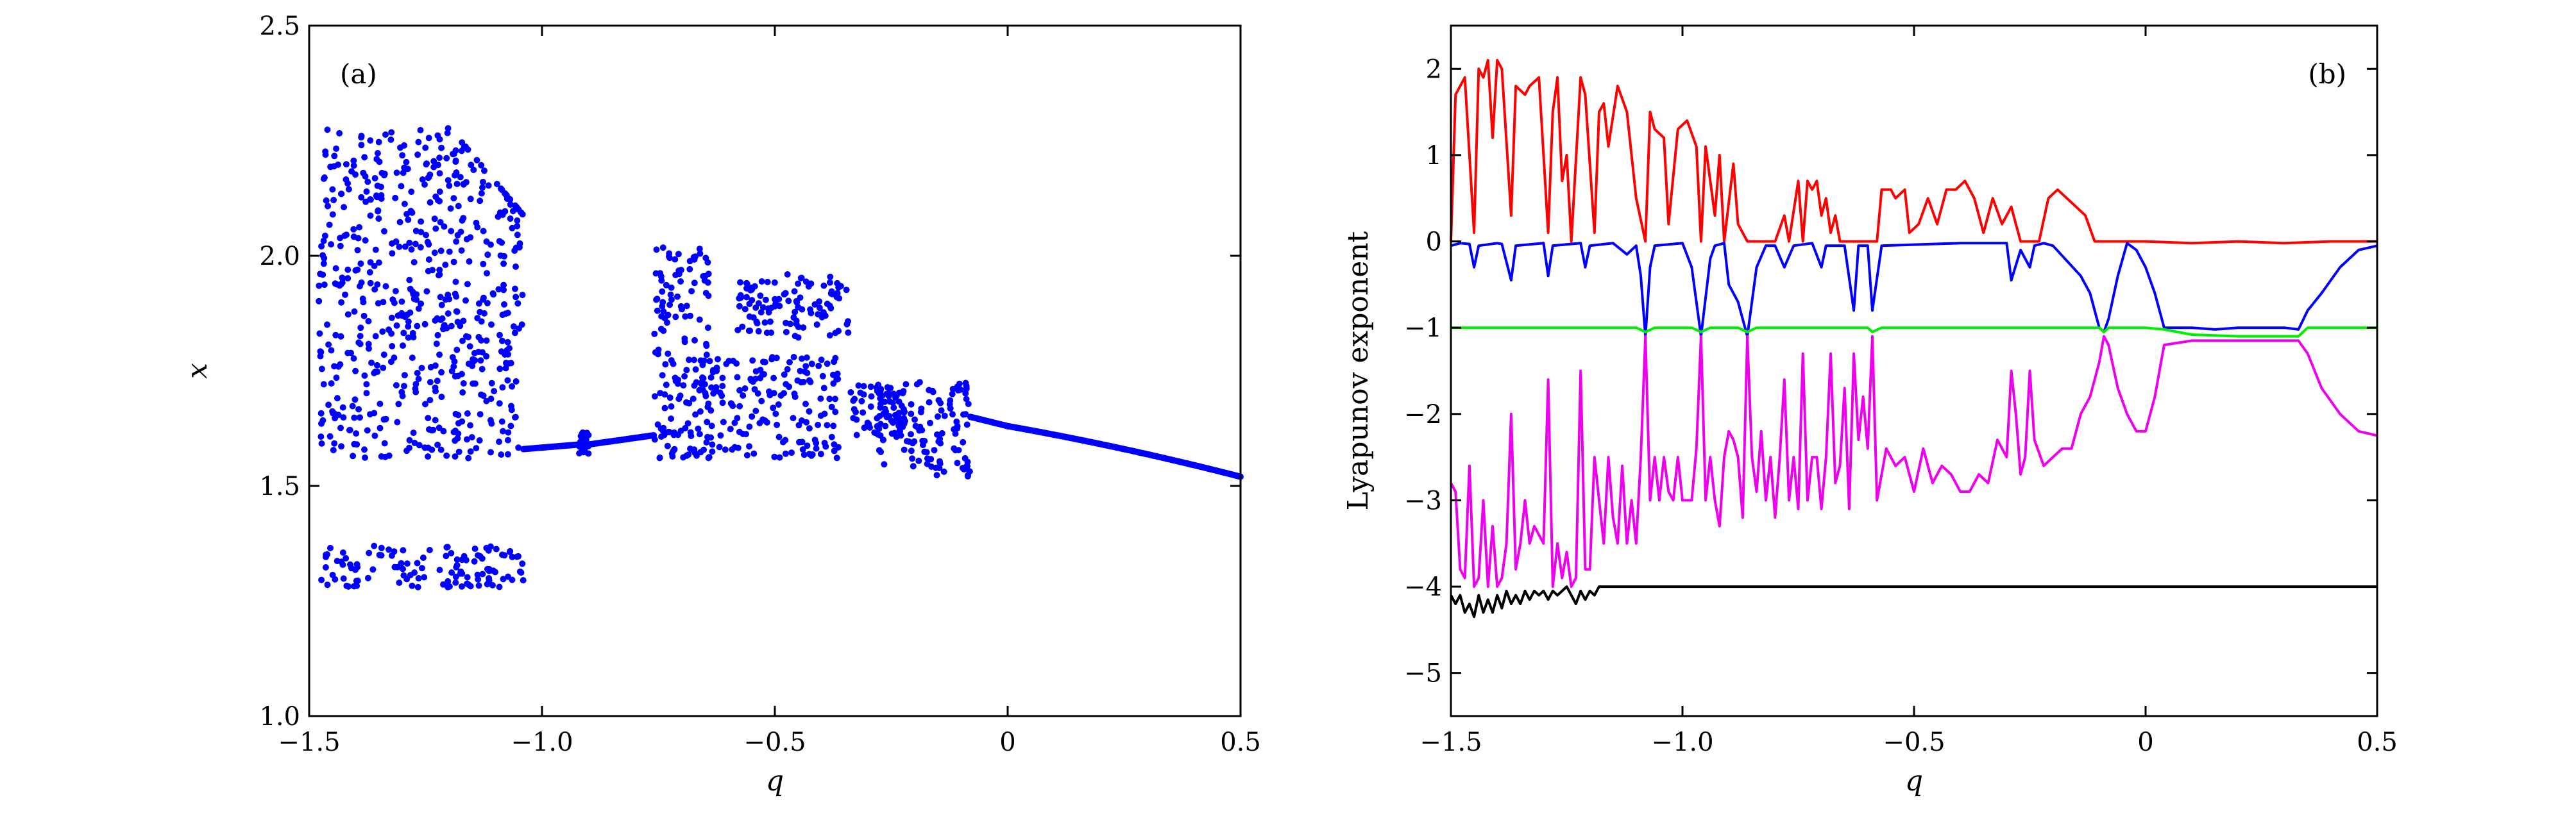 Image resolution: width=2576 pixels, height=818 pixels. I want to click on panel-b-label: (b), so click(2327, 74).